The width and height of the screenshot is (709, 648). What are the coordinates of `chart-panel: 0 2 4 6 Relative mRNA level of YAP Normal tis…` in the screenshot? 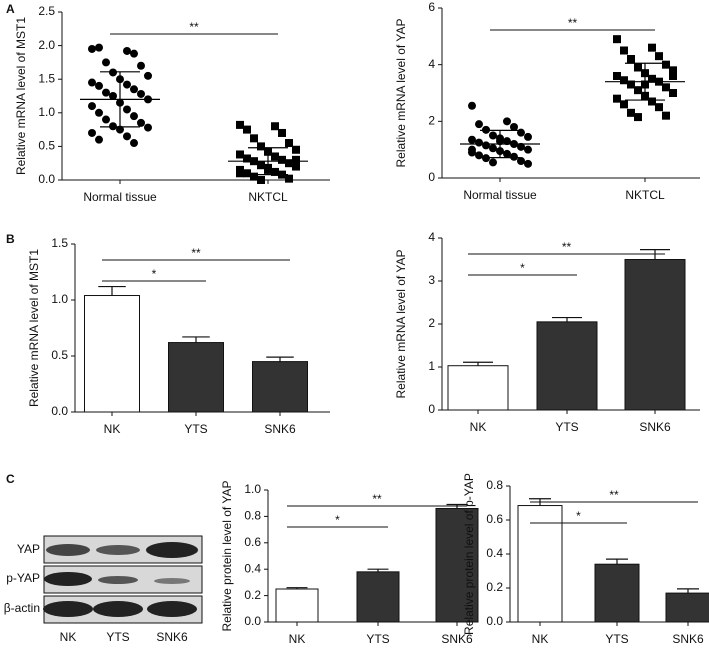 It's located at (547, 101).